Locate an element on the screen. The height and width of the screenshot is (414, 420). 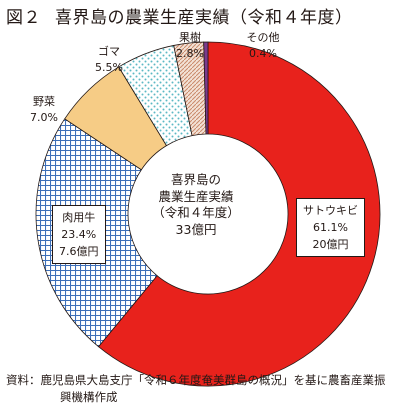
title-text: 喜界島の農業生産実績（令和４年度） is located at coordinates (204, 18).